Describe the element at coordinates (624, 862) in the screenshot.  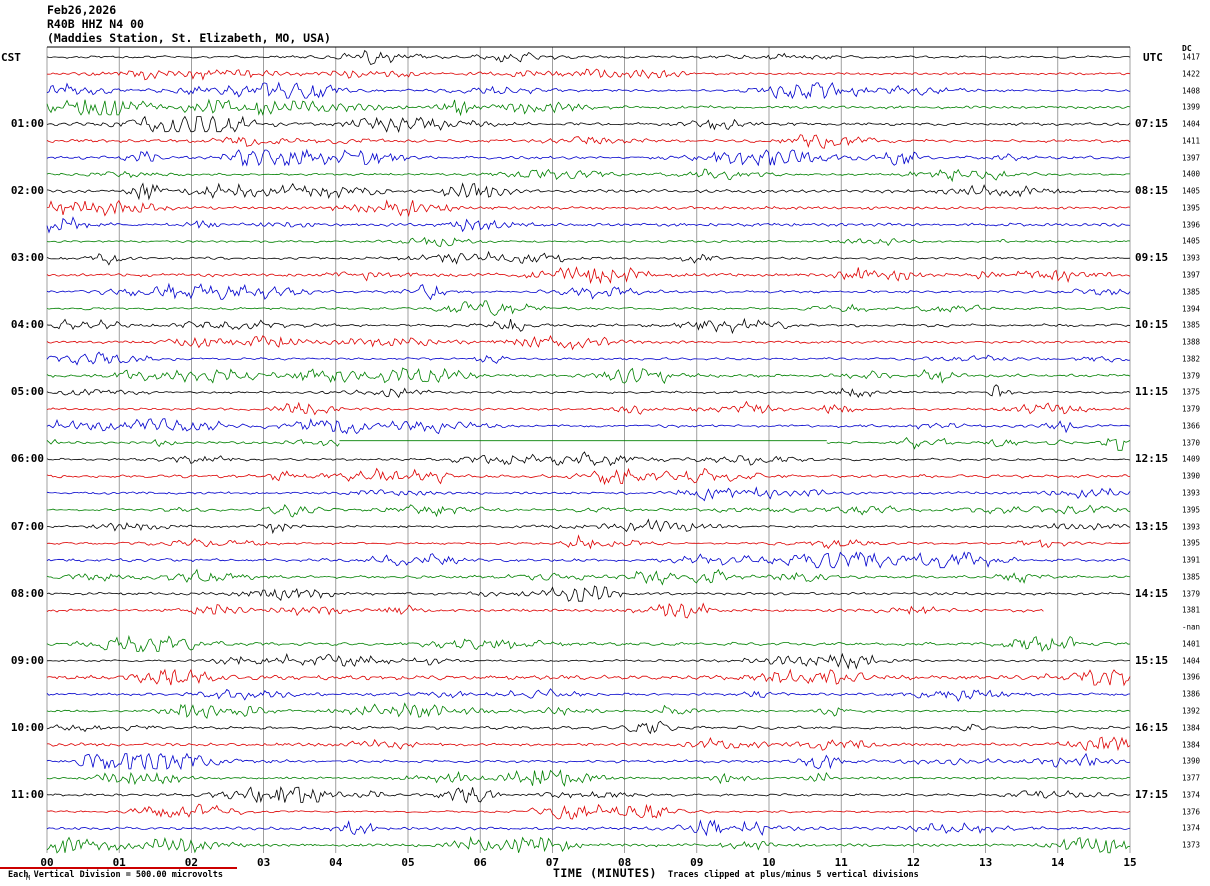
I see `x-tick-08: 08` at that location.